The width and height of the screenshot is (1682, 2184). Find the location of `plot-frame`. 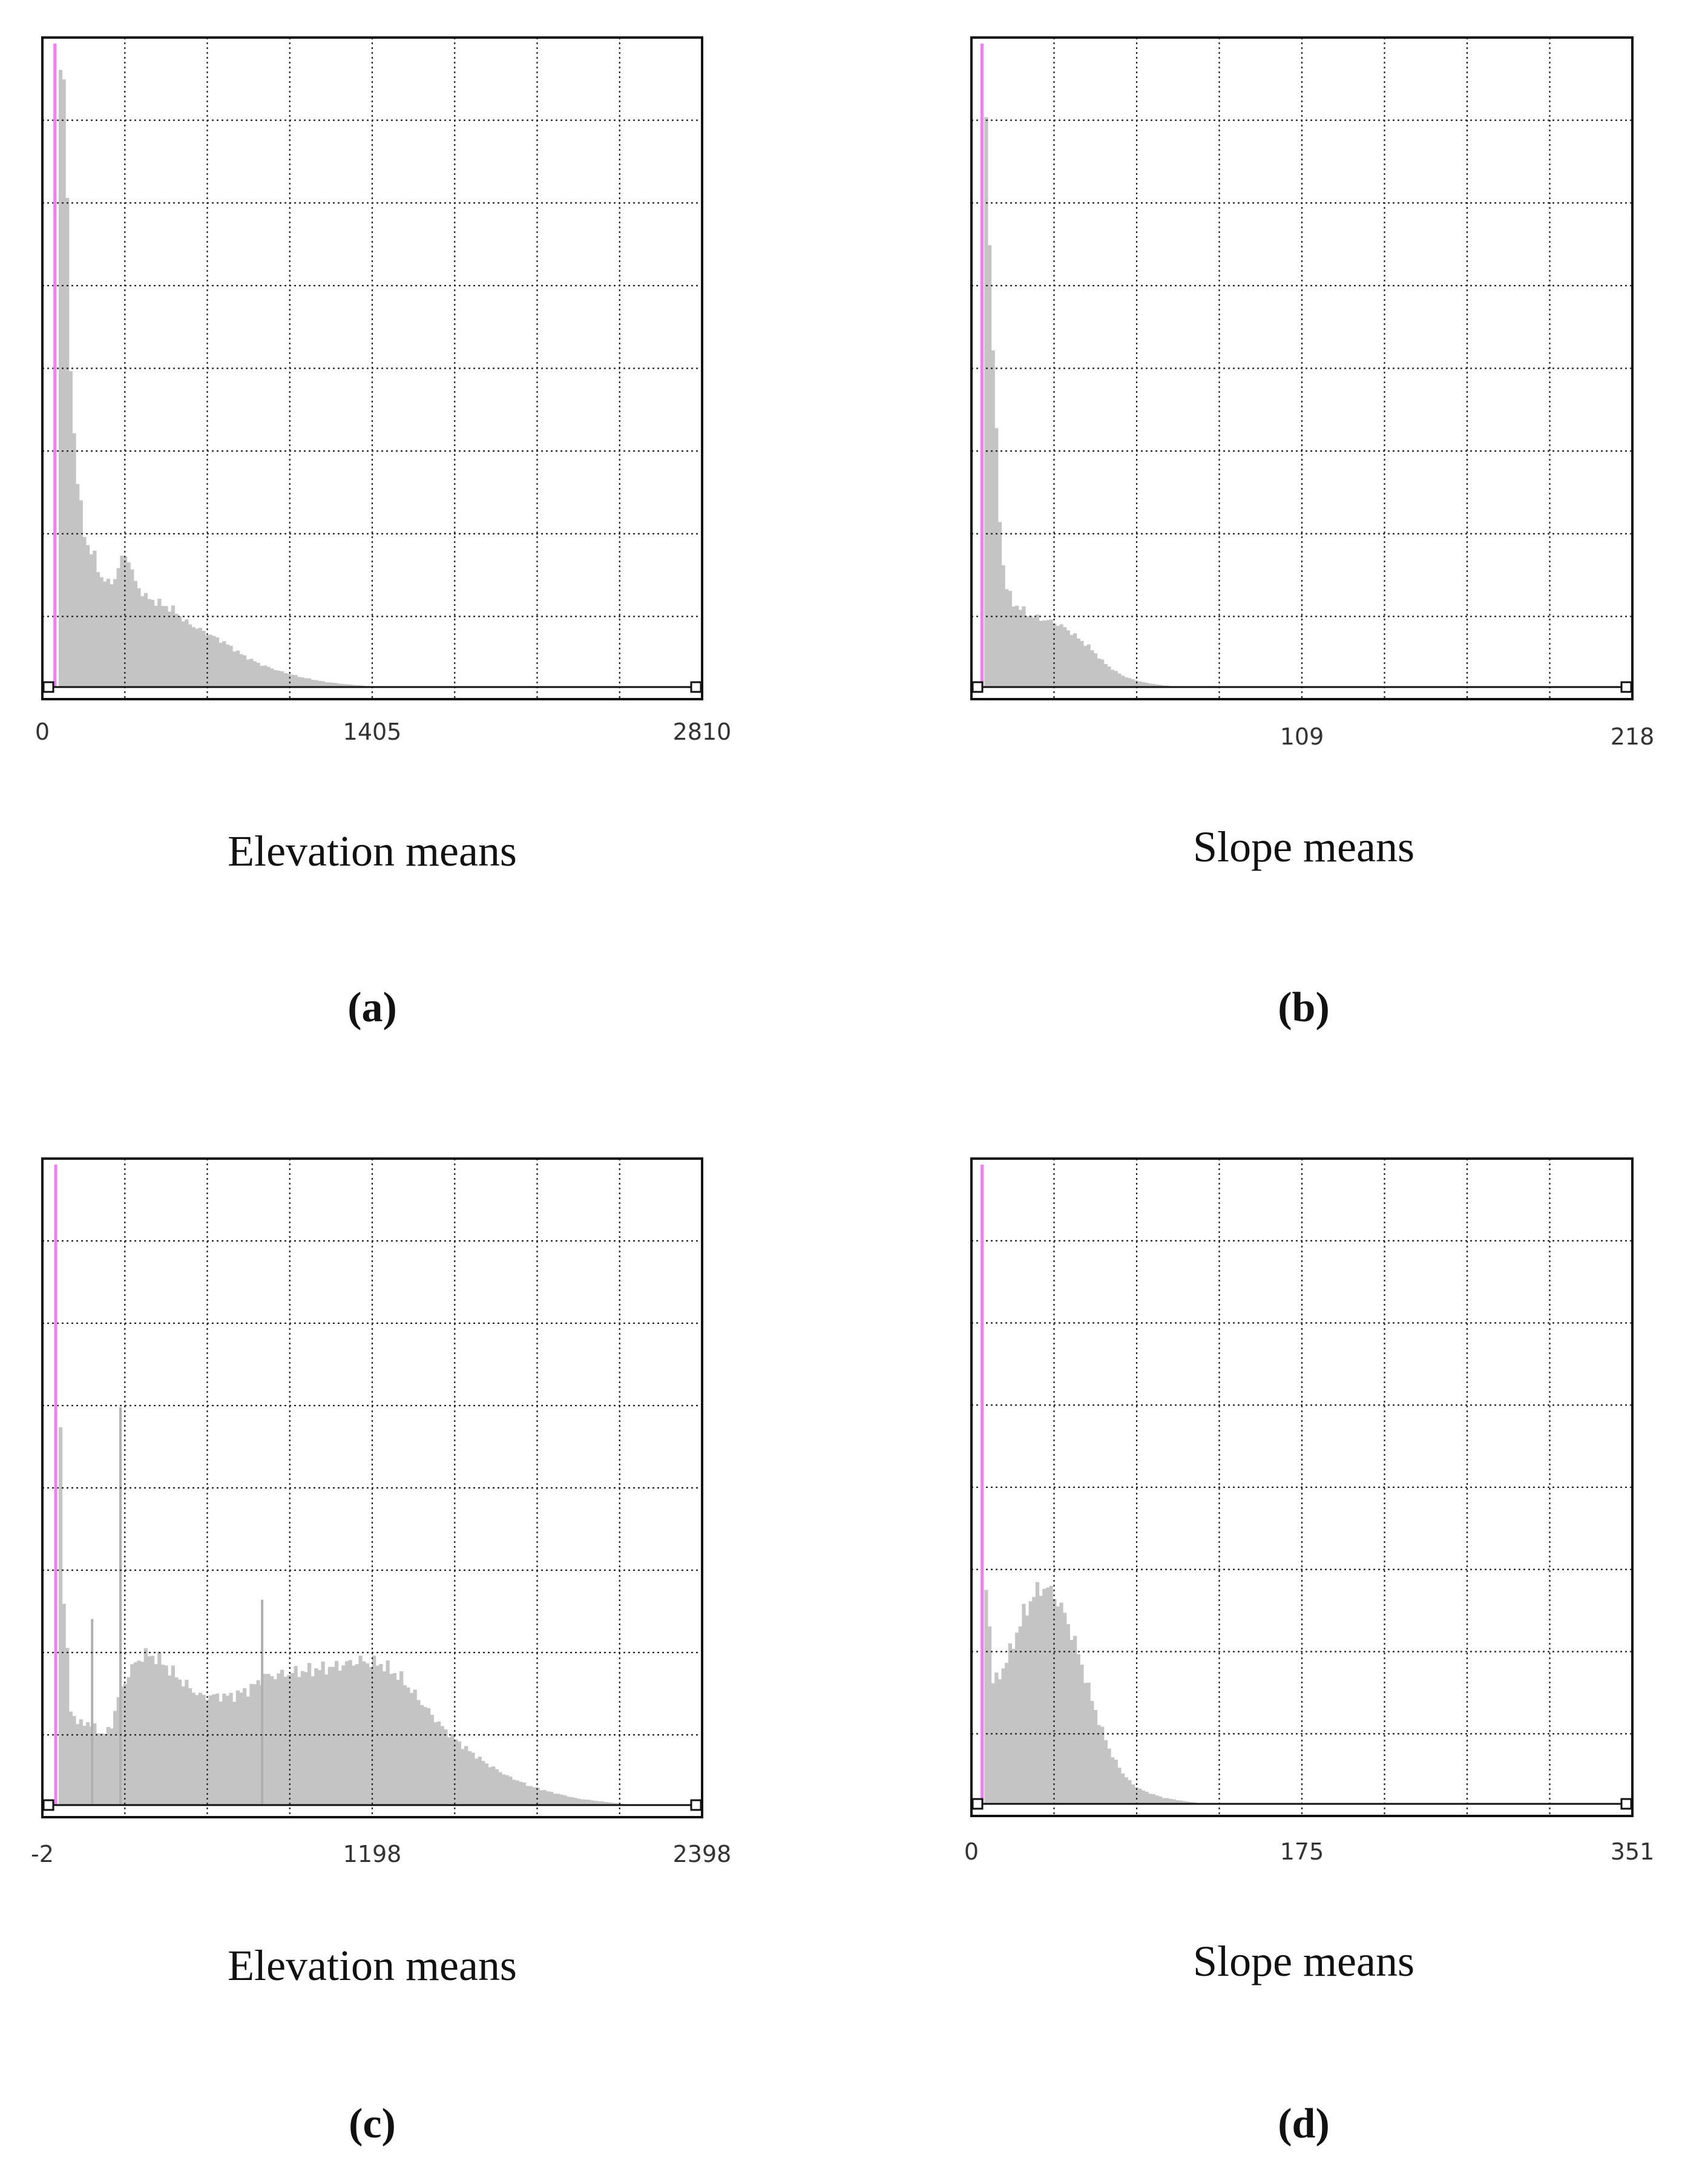

plot-frame is located at coordinates (1302, 368).